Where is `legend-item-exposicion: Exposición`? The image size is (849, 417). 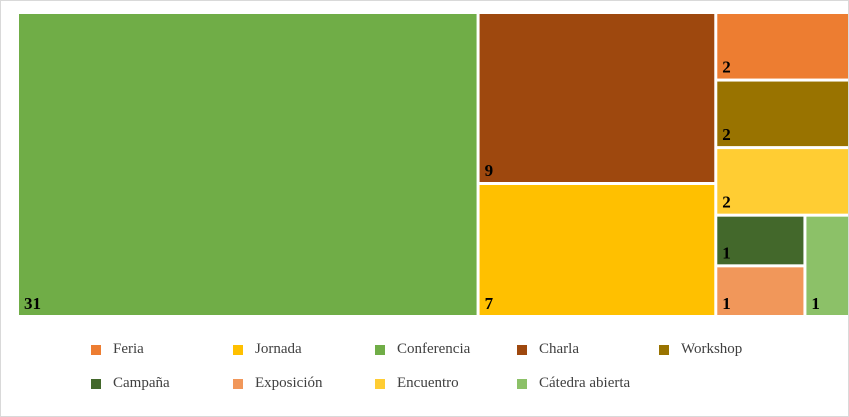
legend-item-exposicion: Exposición is located at coordinates (278, 383).